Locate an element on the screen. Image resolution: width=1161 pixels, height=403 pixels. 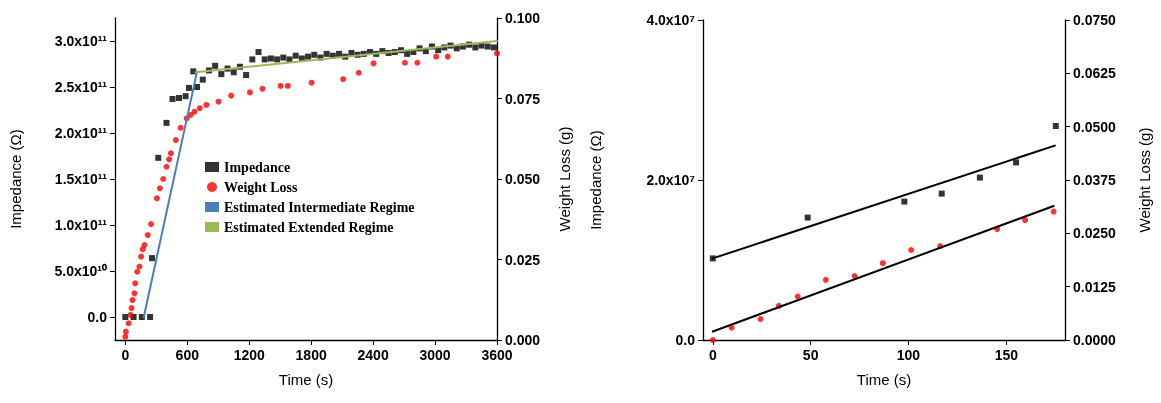
y2-tick-label: 0.0625 is located at coordinates (1095, 73).